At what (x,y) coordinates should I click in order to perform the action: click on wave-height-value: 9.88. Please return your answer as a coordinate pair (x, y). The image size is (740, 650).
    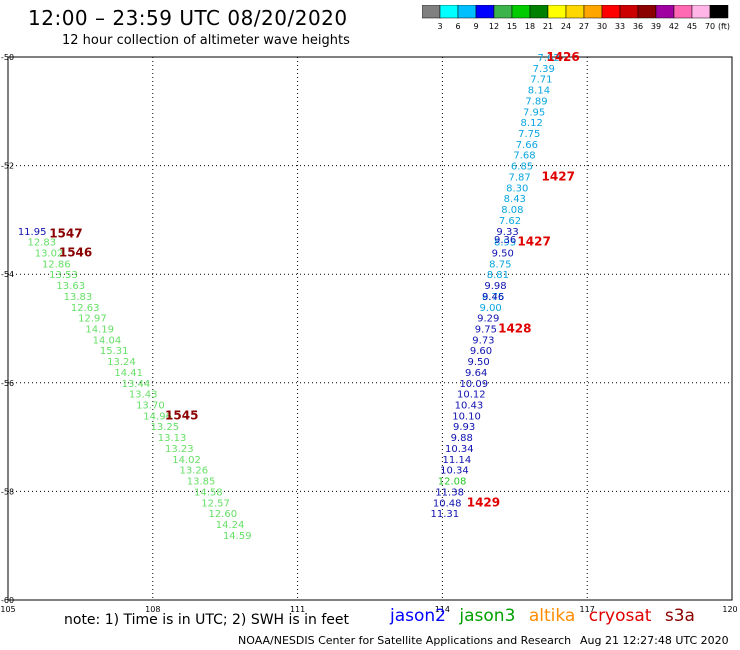
    Looking at the image, I should click on (462, 438).